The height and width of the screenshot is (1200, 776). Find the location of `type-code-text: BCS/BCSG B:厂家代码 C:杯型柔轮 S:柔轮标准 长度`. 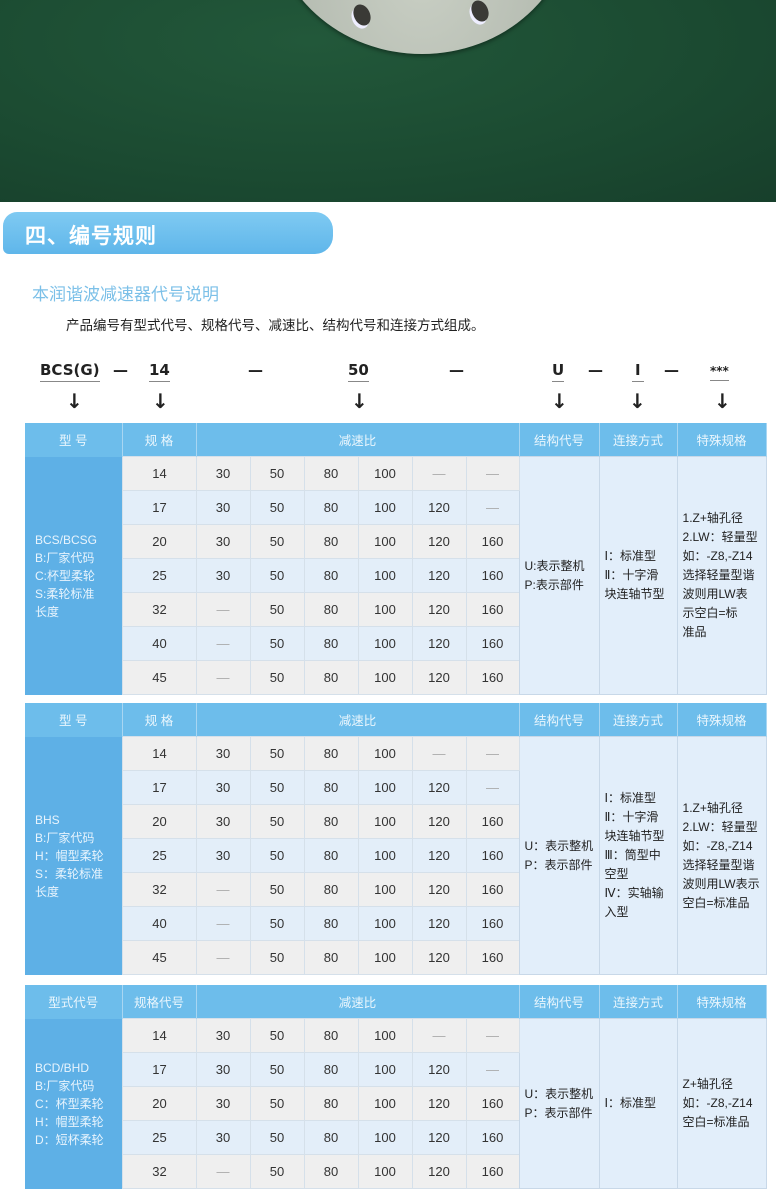

type-code-text: BCS/BCSG B:厂家代码 C:杯型柔轮 S:柔轮标准 长度 is located at coordinates (66, 575).